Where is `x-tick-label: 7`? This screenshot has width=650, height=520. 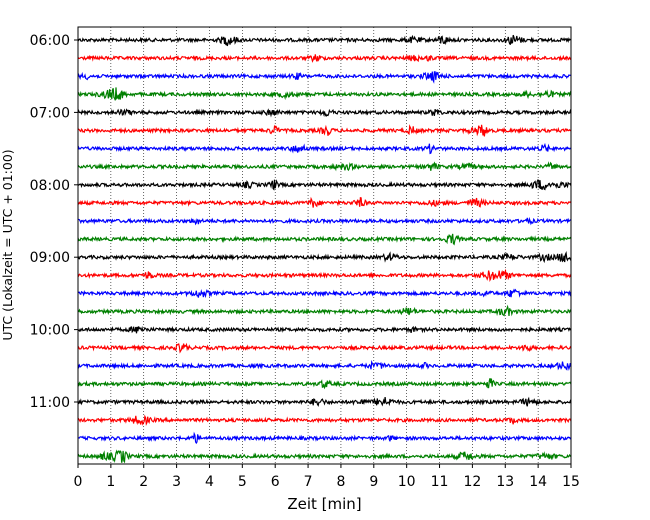 x-tick-label: 7 is located at coordinates (308, 482).